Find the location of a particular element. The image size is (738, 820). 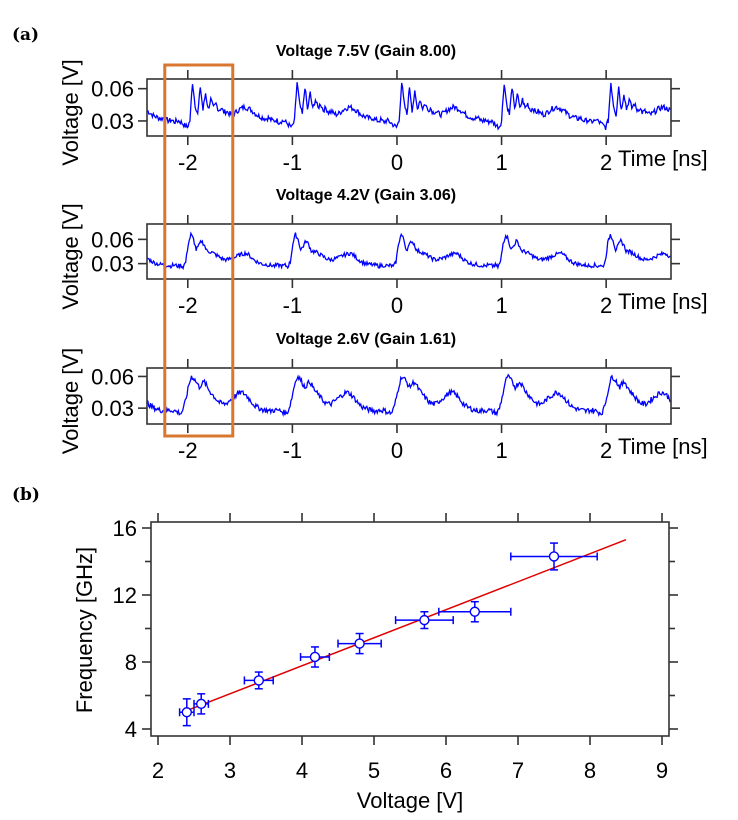

x-tick-label: 8 is located at coordinates (590, 770).